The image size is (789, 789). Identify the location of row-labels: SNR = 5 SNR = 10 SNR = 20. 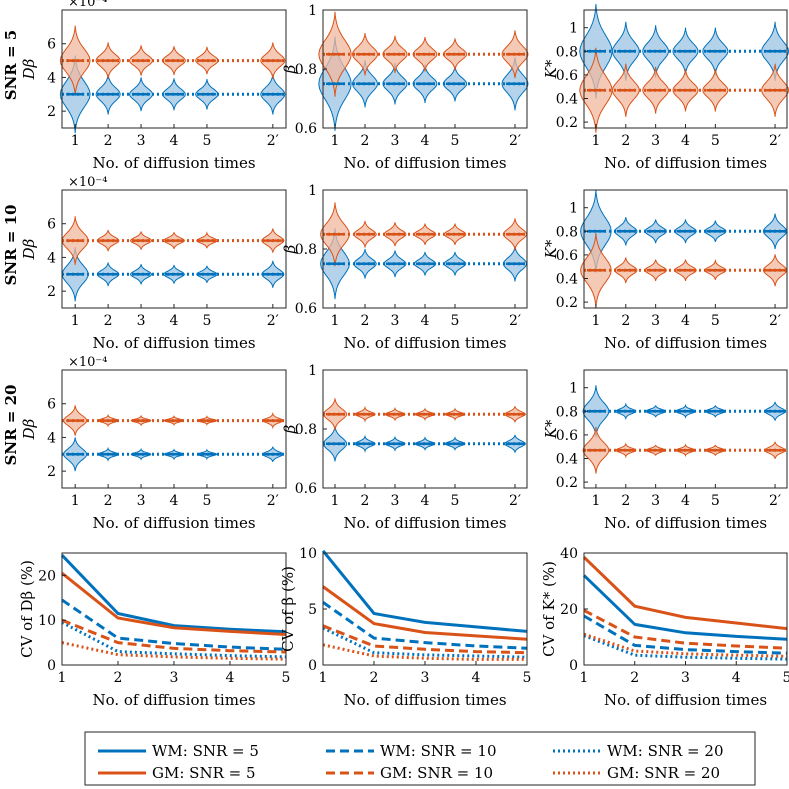
(11, 248).